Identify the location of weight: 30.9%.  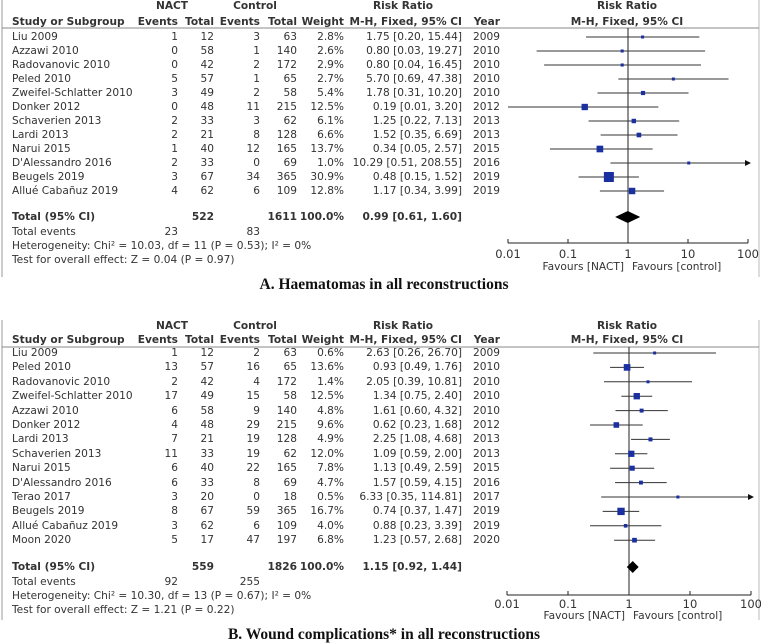
(327, 177).